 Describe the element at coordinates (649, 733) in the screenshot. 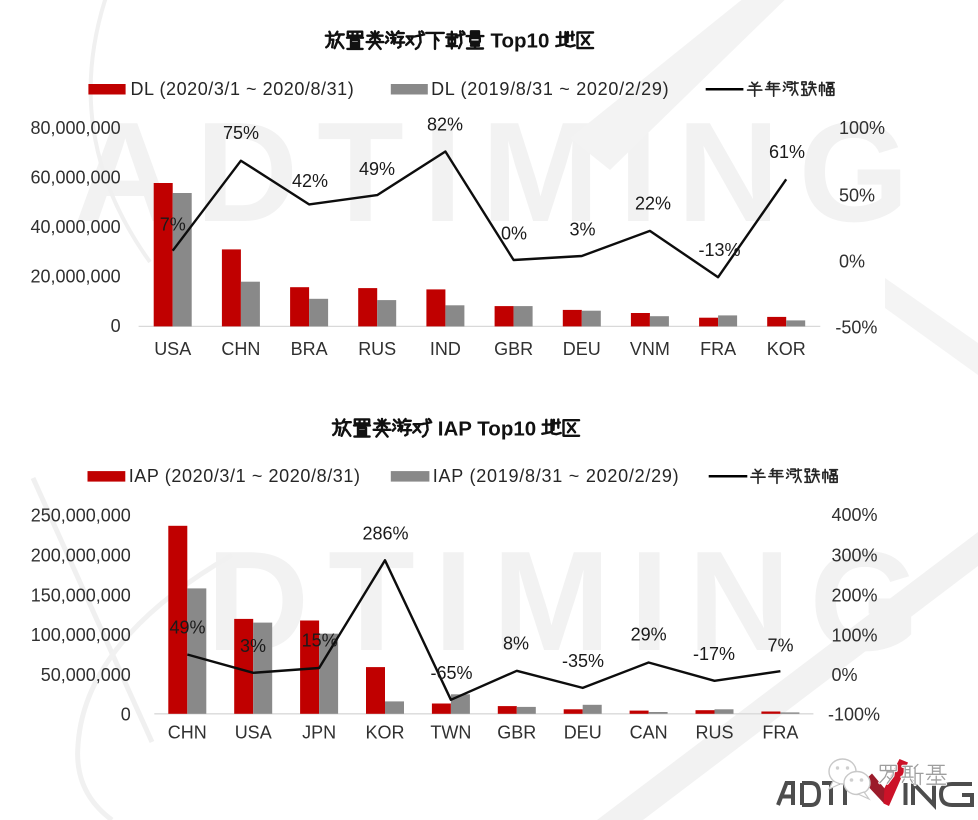

I see `svg-text: CAN` at that location.